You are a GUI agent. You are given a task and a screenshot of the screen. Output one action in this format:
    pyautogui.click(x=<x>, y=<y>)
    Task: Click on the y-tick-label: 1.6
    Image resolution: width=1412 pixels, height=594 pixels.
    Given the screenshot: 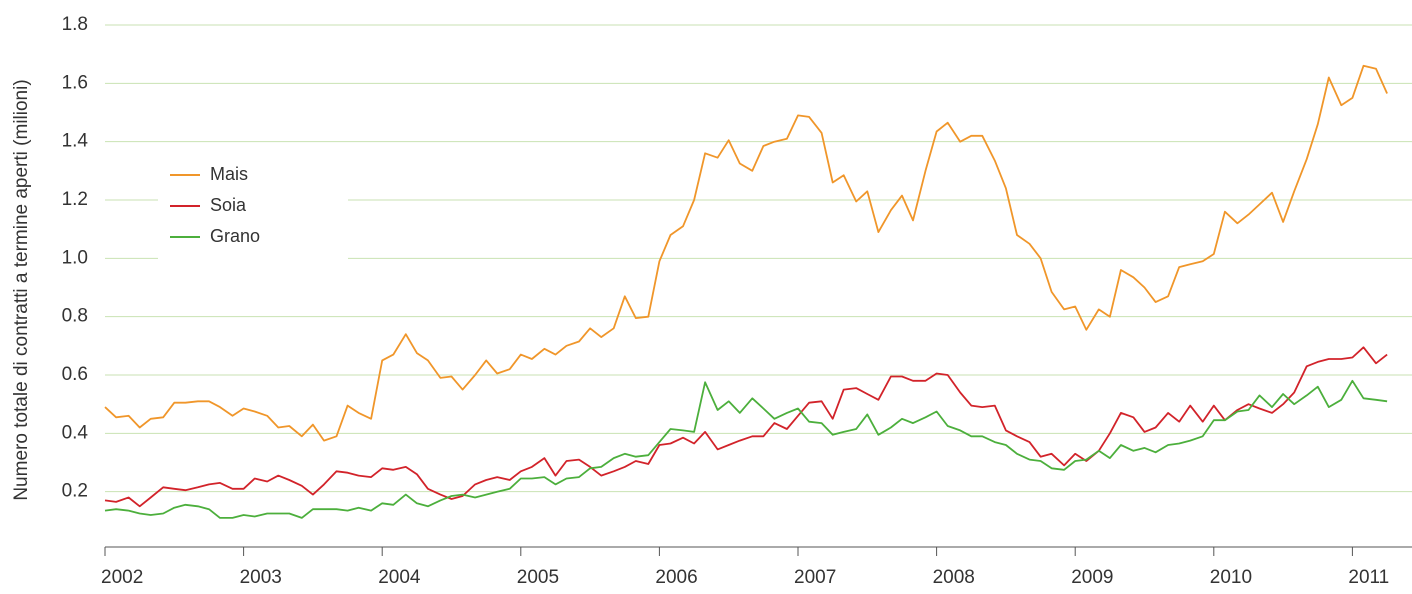 What is the action you would take?
    pyautogui.click(x=75, y=82)
    